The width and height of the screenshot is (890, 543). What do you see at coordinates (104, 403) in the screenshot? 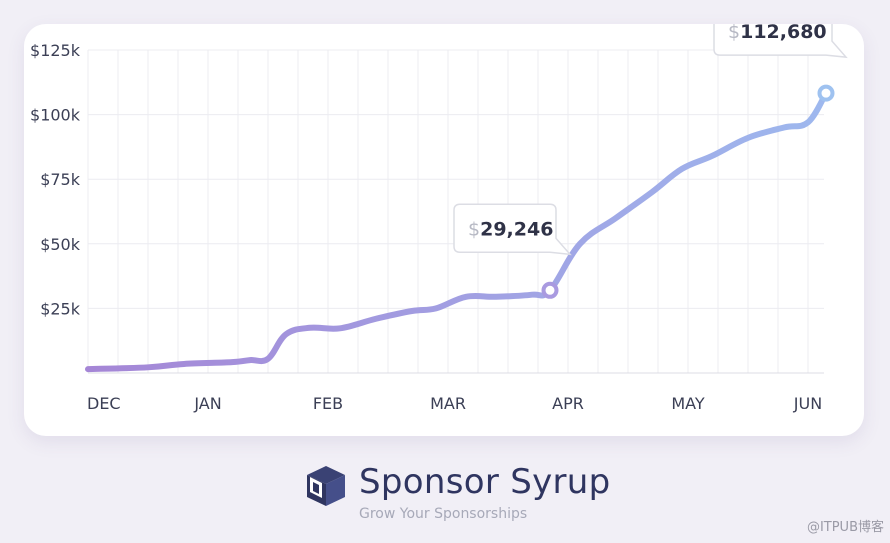
I see `x-tick-label: DEC` at bounding box center [104, 403].